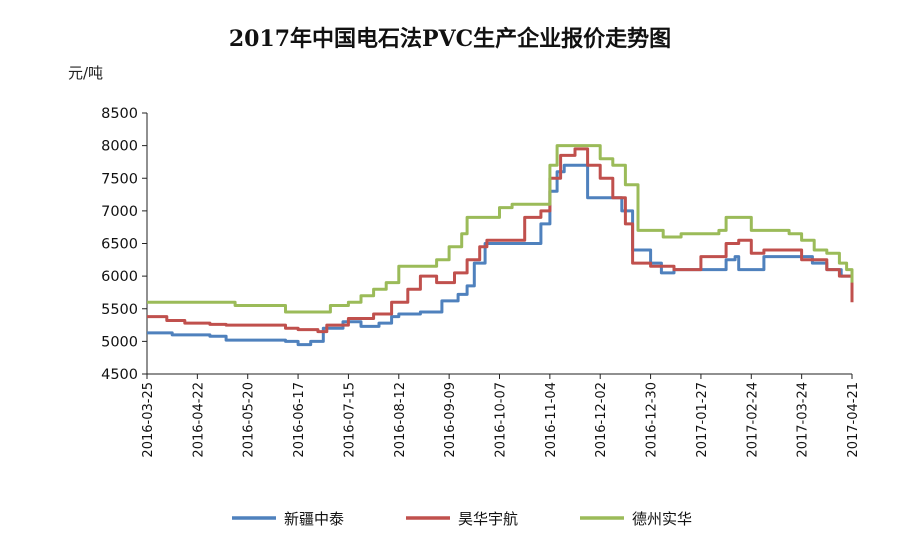  Describe the element at coordinates (119, 310) in the screenshot. I see `y-tick-label: 5500` at that location.